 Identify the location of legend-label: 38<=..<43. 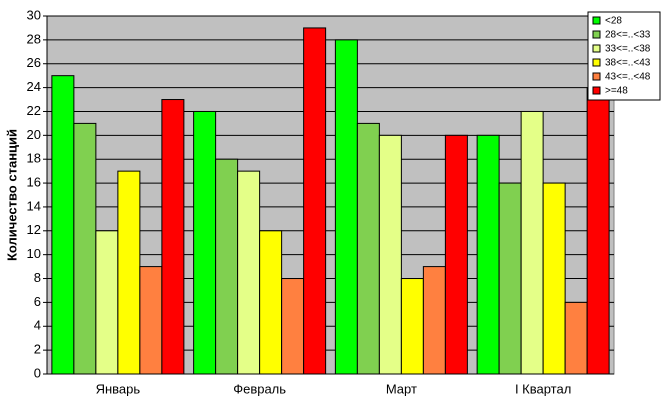
(628, 63).